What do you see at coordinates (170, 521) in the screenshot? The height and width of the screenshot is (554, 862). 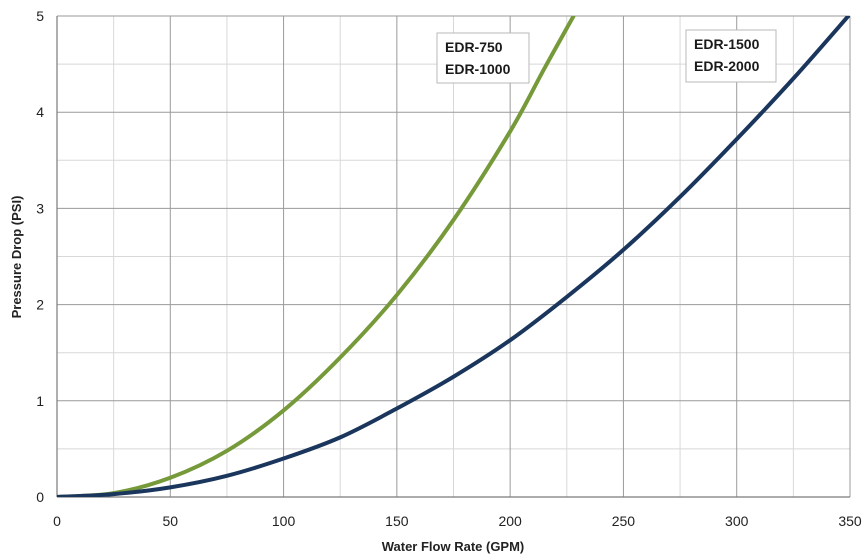 I see `x-tick-label: 50` at bounding box center [170, 521].